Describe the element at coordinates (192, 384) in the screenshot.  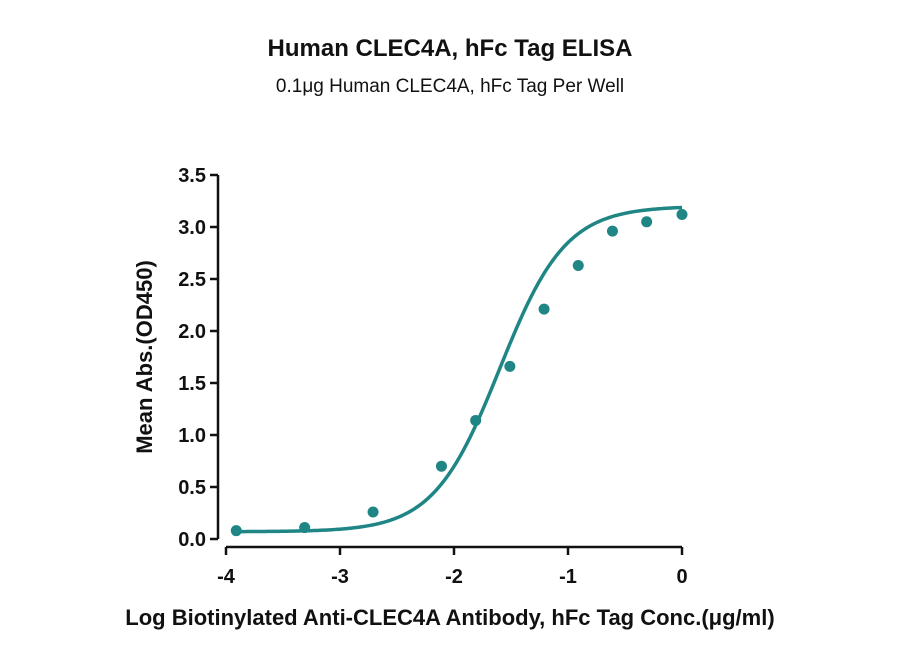
I see `y-tick-label: 1.5` at that location.